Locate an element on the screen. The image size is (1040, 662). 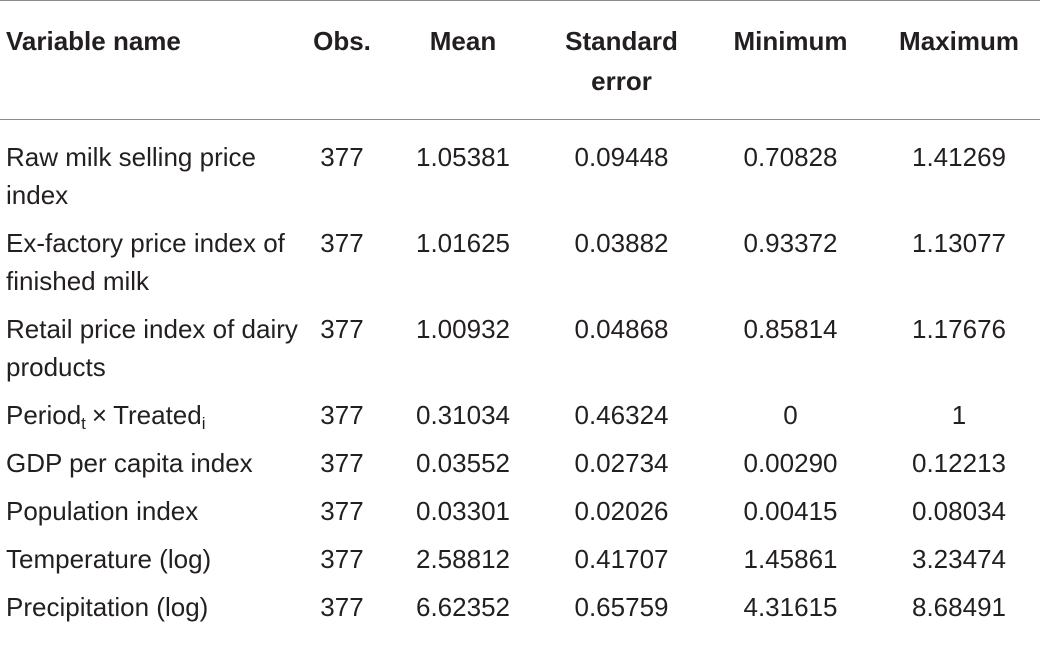
cell-mean: 0.03552 is located at coordinates (463, 463).